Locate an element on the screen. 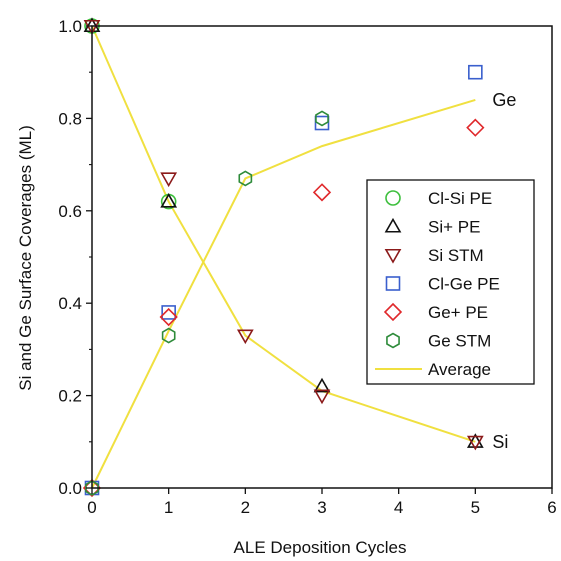 The width and height of the screenshot is (561, 561). x-tick-label: 0 is located at coordinates (91, 507).